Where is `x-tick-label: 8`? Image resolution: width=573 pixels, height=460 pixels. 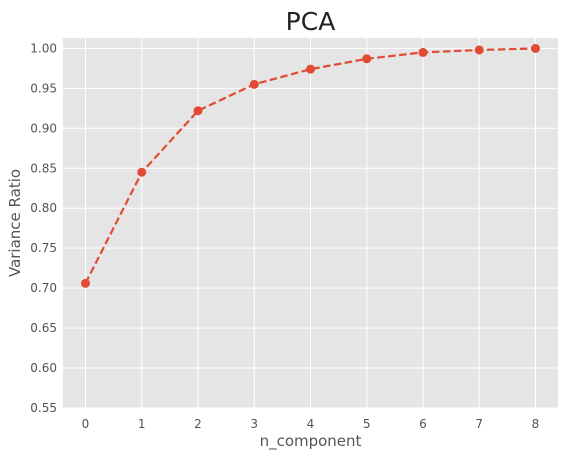
x-tick-label: 8 is located at coordinates (536, 424).